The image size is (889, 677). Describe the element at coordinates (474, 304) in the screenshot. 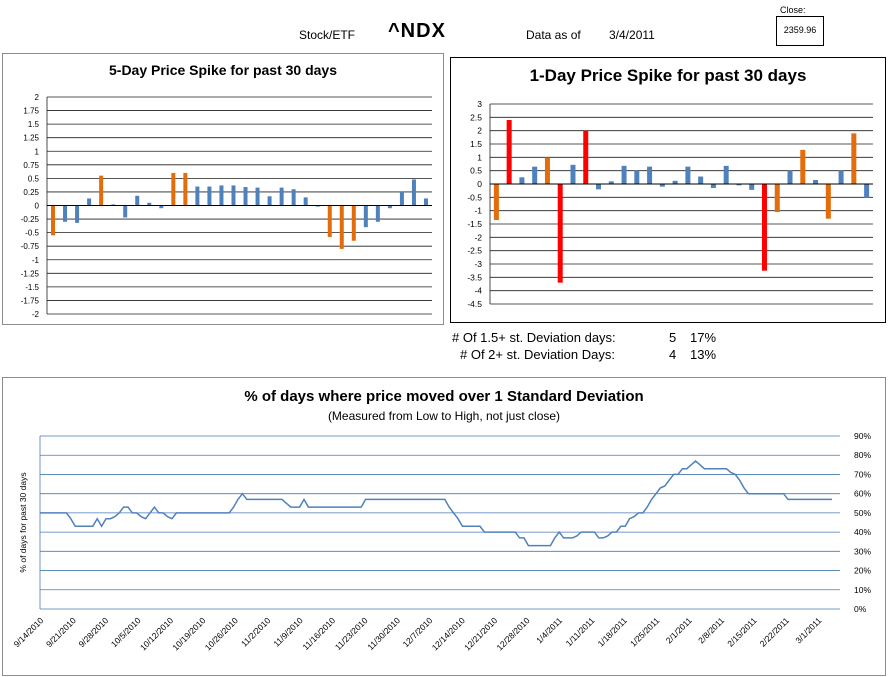

I see `y-tick-label: -4.5` at that location.